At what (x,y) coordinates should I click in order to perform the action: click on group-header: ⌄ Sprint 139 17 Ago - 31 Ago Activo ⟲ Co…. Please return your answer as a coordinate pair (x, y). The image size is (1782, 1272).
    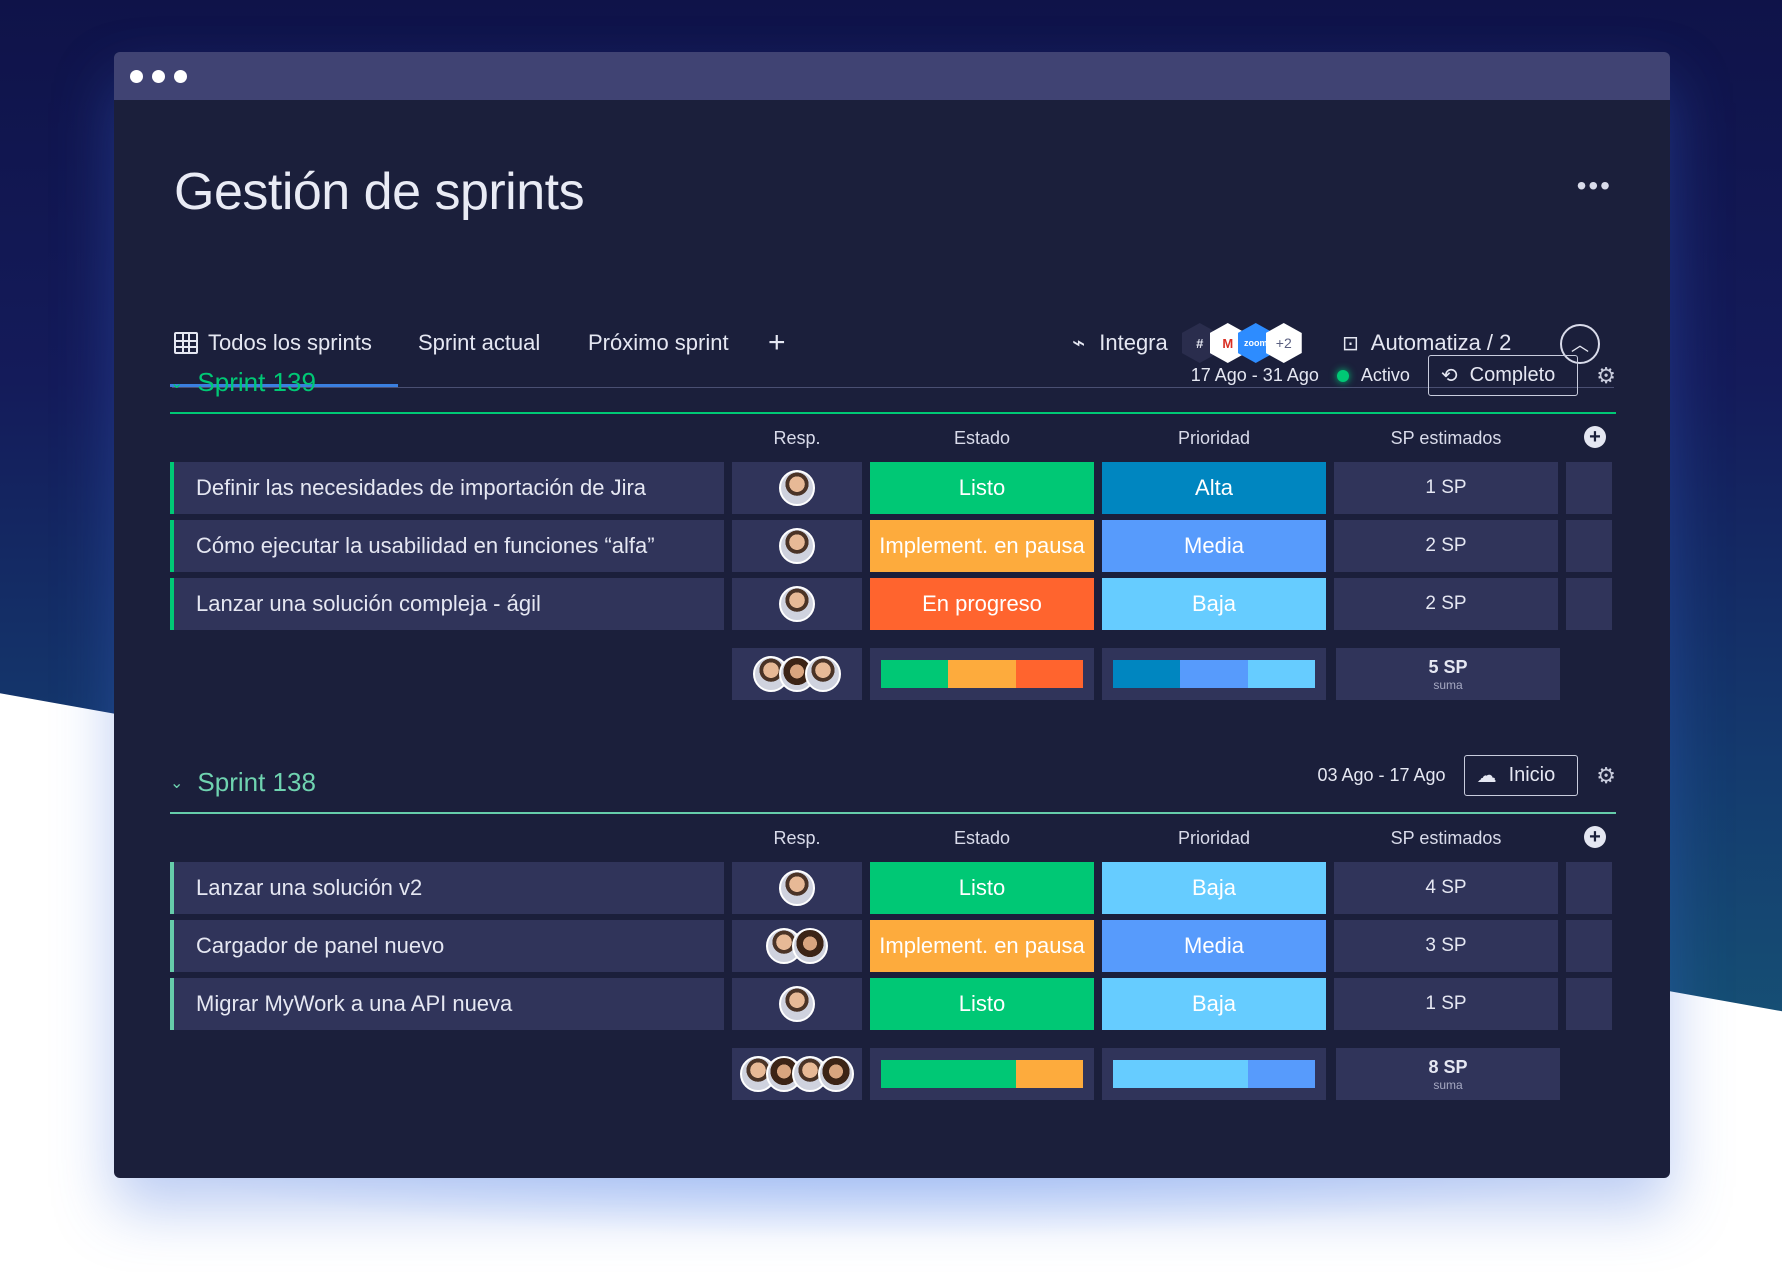
    Looking at the image, I should click on (893, 383).